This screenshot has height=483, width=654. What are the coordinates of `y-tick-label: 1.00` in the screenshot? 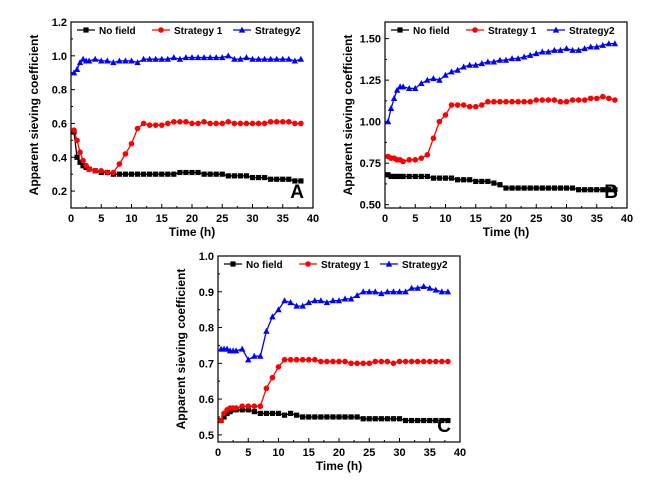 It's located at (370, 123).